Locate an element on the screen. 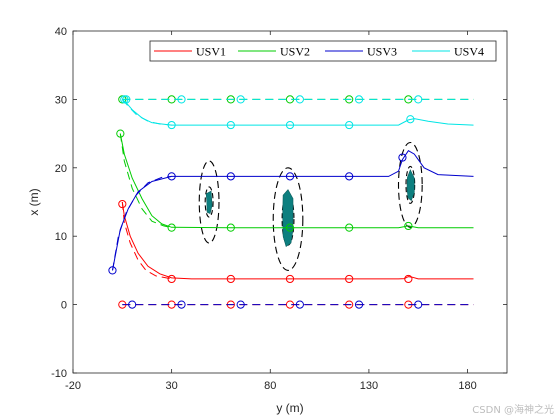 The height and width of the screenshot is (420, 560). y-tick-label: 20 is located at coordinates (61, 169).